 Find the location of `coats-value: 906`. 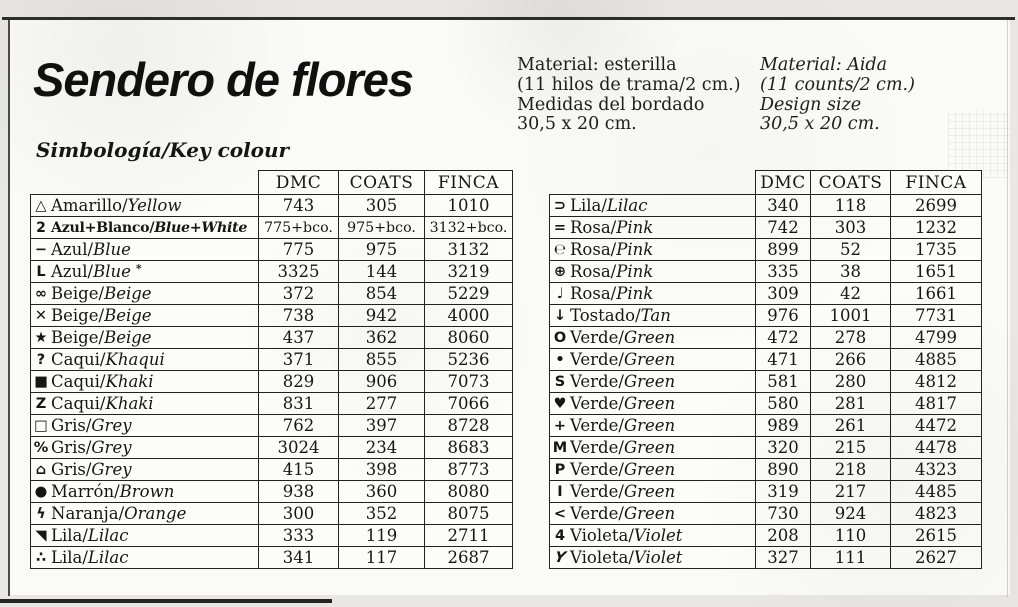

coats-value: 906 is located at coordinates (381, 381).